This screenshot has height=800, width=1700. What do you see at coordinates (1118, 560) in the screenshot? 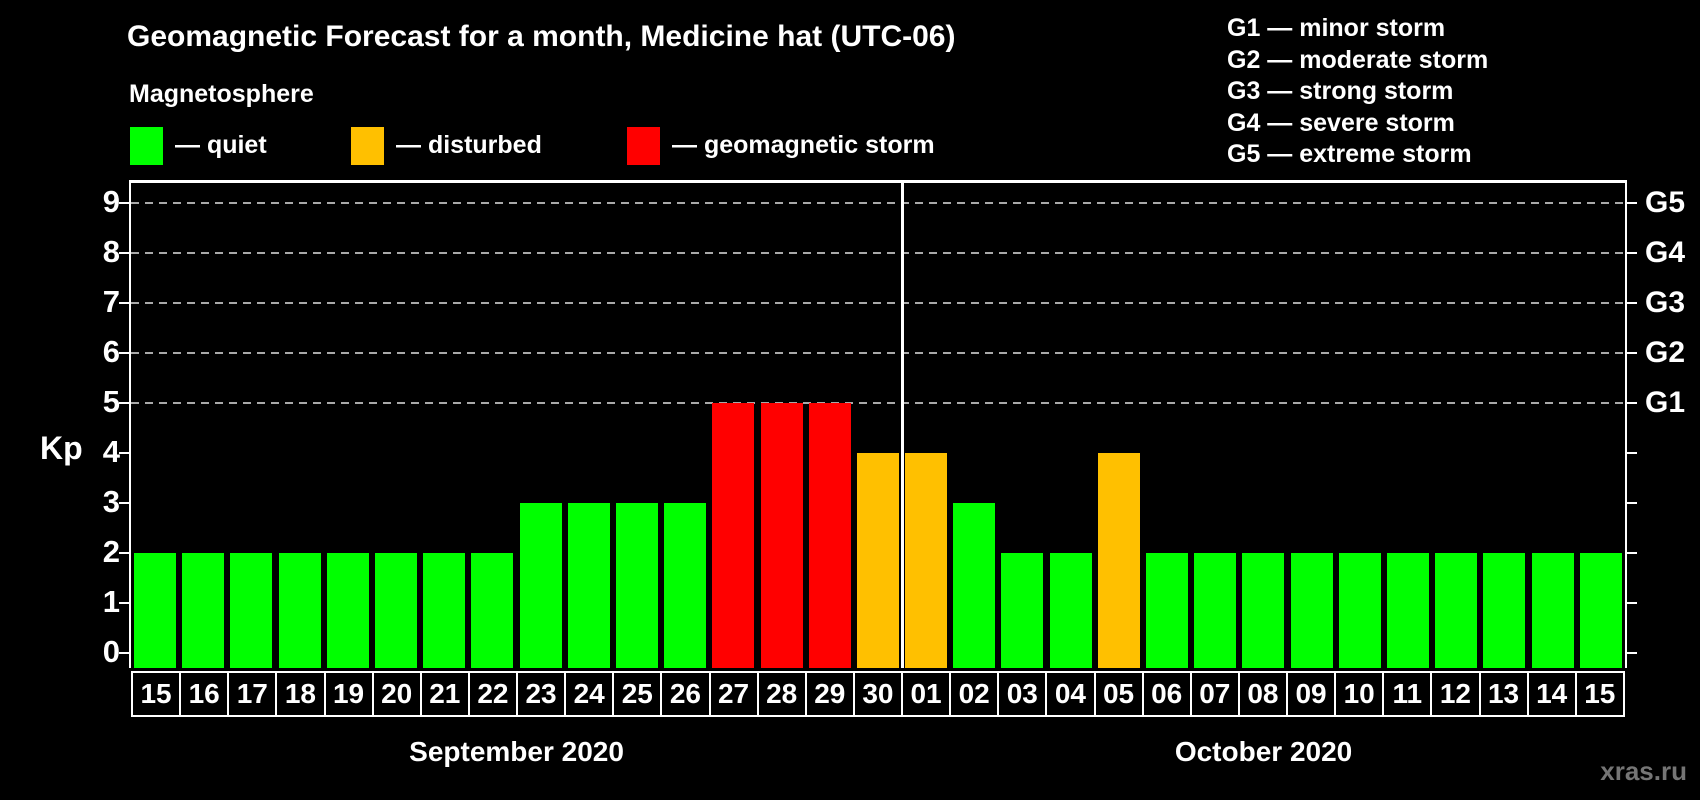
I see `kp-bar-day-05-m1` at bounding box center [1118, 560].